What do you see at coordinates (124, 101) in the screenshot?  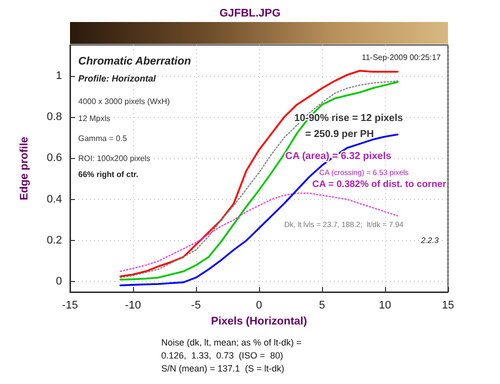 I see `annotation: 4000 x 3000 pixels (WxH)` at bounding box center [124, 101].